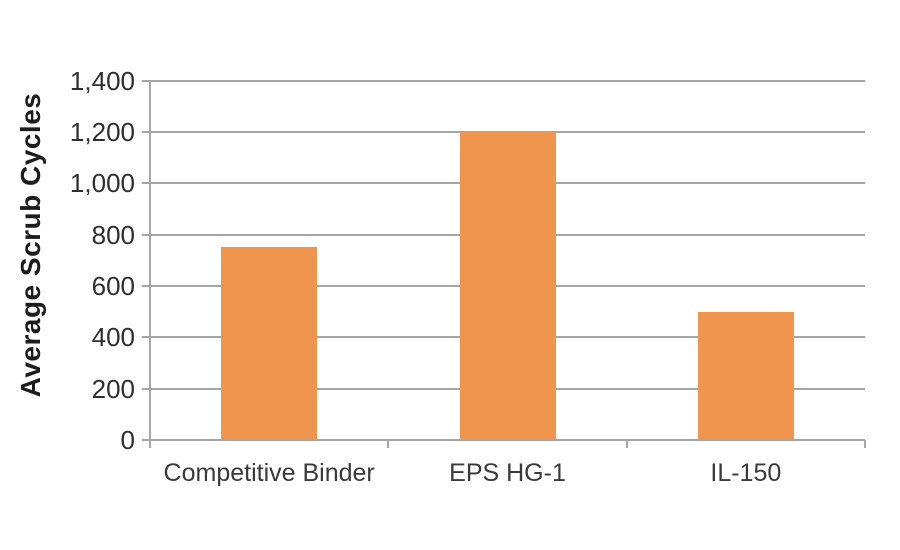 The width and height of the screenshot is (900, 550). I want to click on x-axis-label: EPS HG-1, so click(507, 473).